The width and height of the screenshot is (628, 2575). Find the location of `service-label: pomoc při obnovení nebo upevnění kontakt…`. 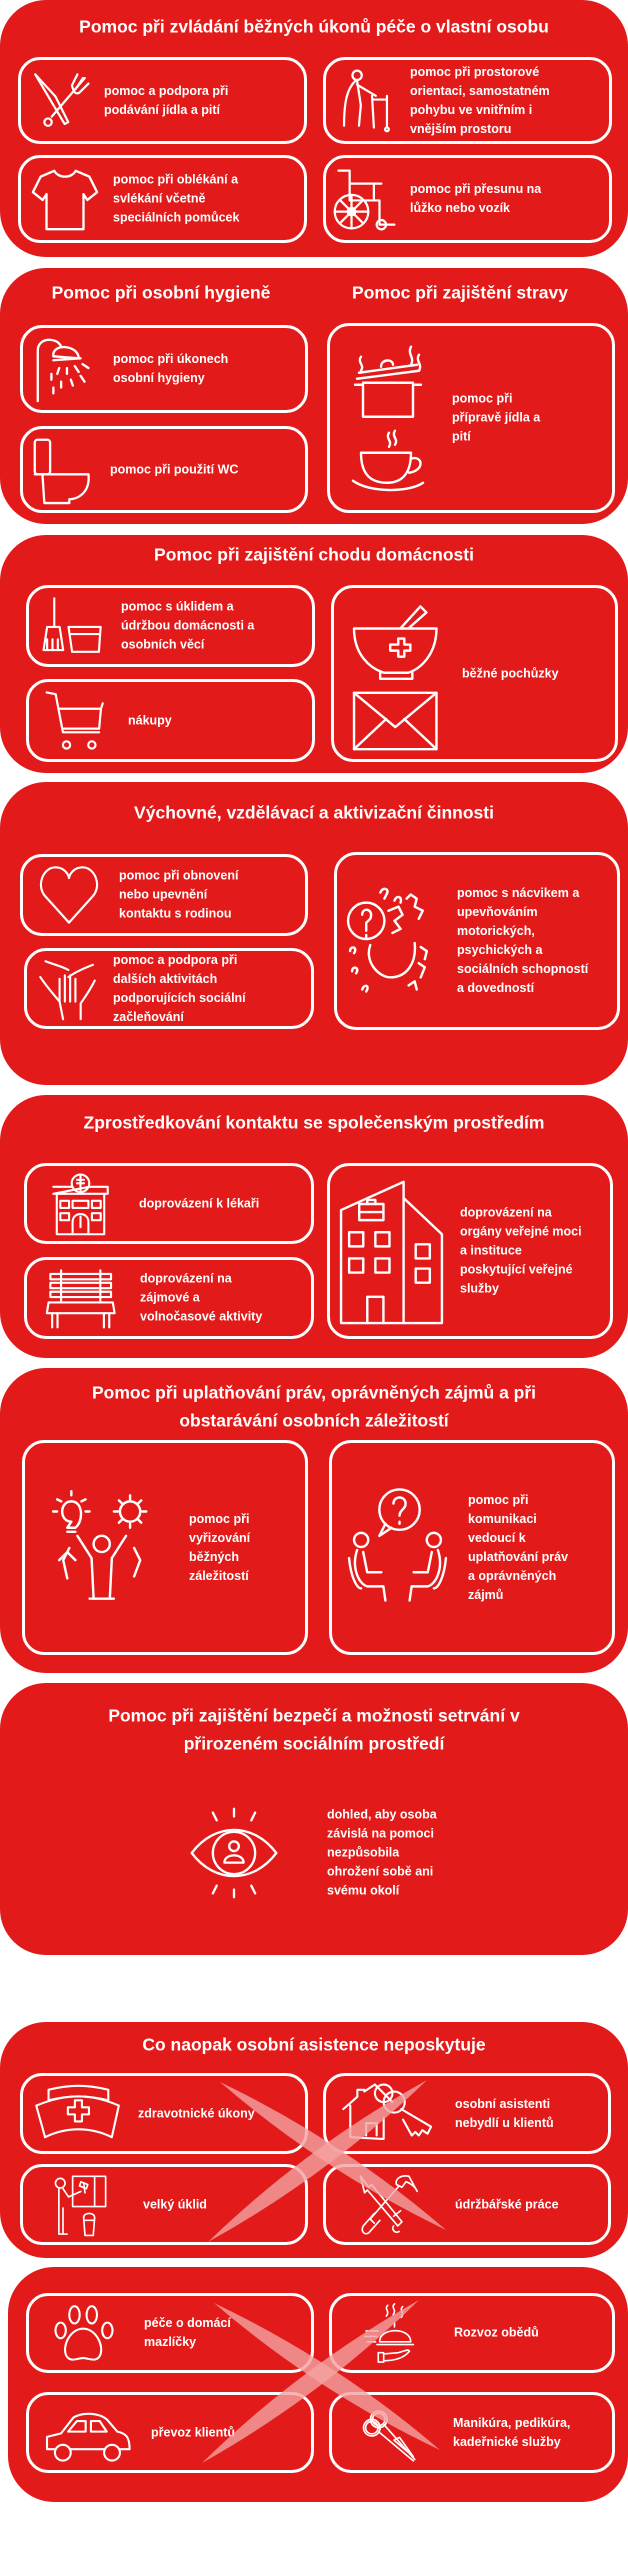

service-label: pomoc při obnovení nebo upevnění kontakt… is located at coordinates (179, 894).